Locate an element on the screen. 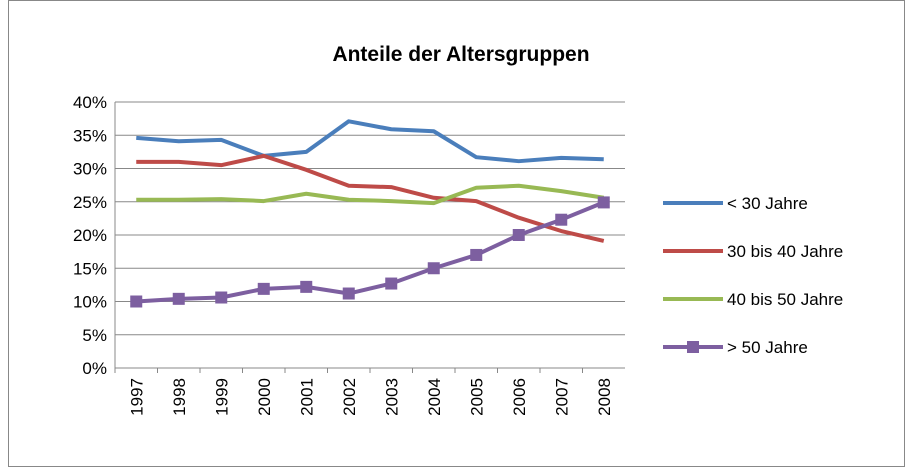 This screenshot has height=473, width=906. x-tick-label: 1999 is located at coordinates (221, 397).